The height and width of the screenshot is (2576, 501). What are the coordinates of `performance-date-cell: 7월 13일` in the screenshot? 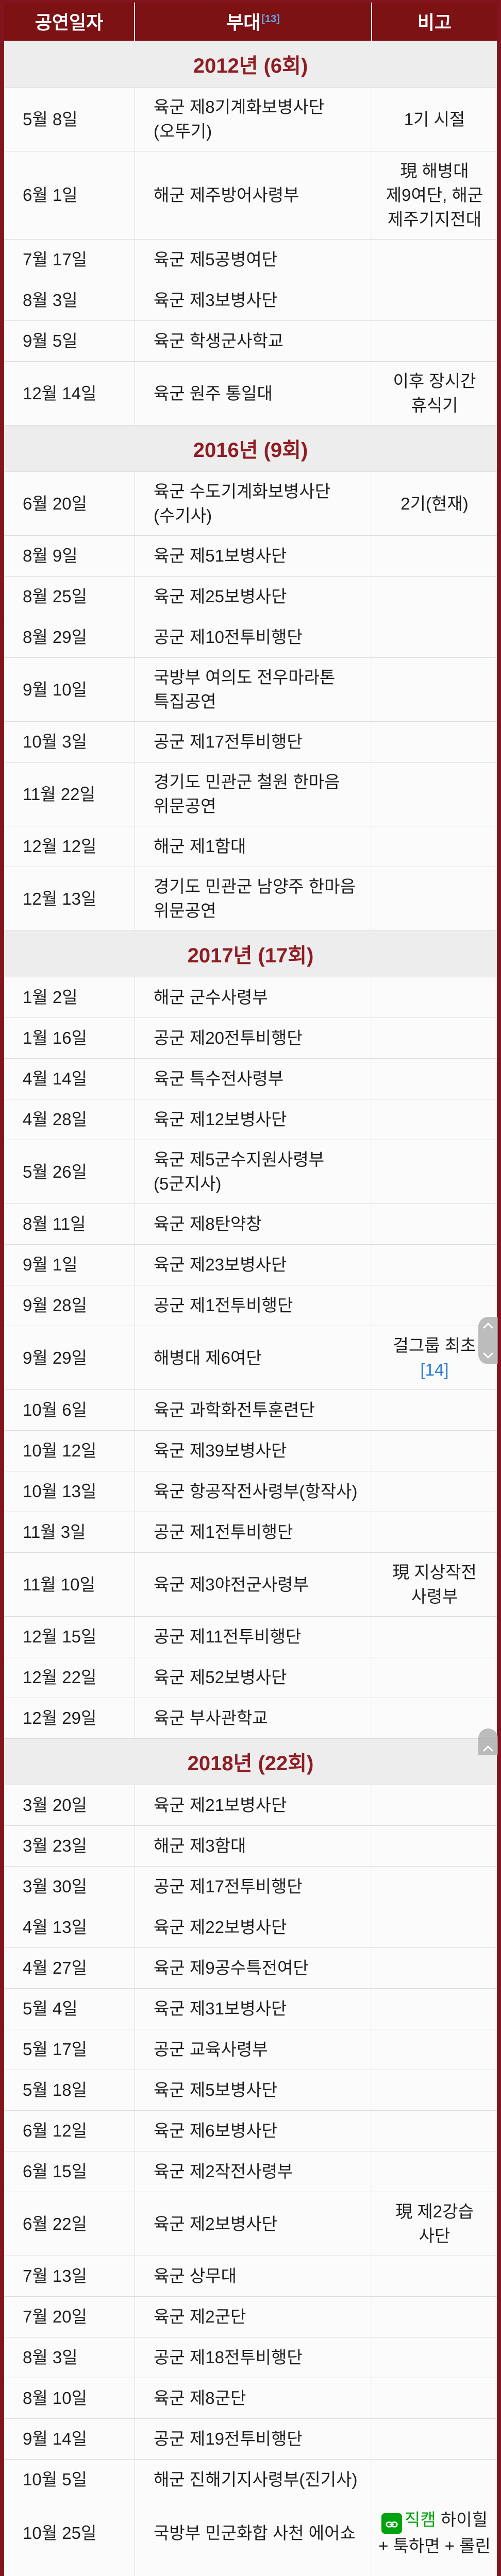 It's located at (69, 2276).